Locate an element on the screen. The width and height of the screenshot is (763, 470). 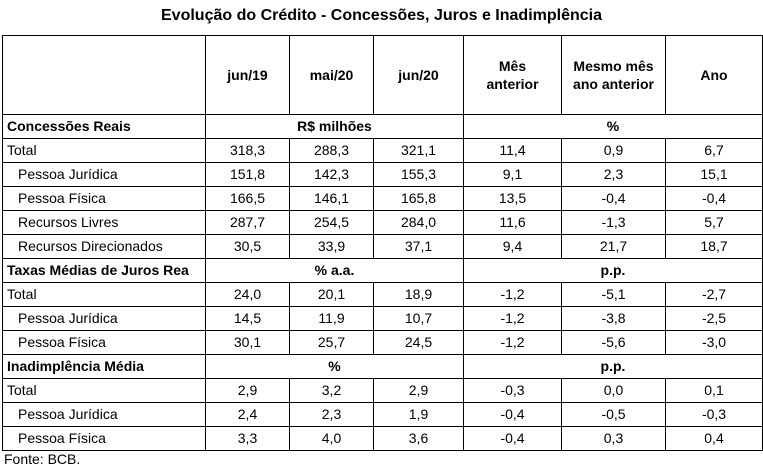
value-cell: -1,3 is located at coordinates (613, 222).